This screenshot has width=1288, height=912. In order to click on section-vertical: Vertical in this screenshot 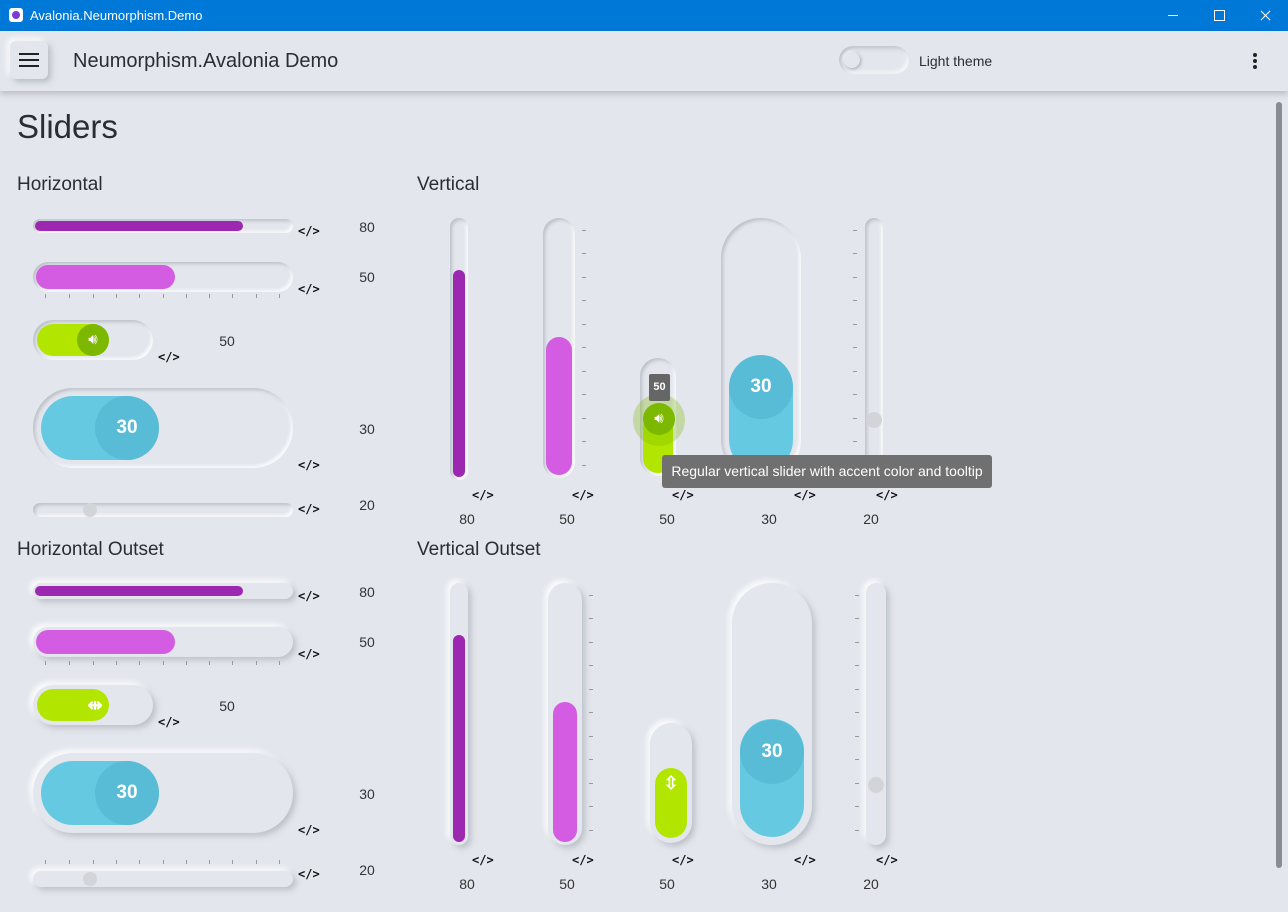, I will do `click(448, 184)`.